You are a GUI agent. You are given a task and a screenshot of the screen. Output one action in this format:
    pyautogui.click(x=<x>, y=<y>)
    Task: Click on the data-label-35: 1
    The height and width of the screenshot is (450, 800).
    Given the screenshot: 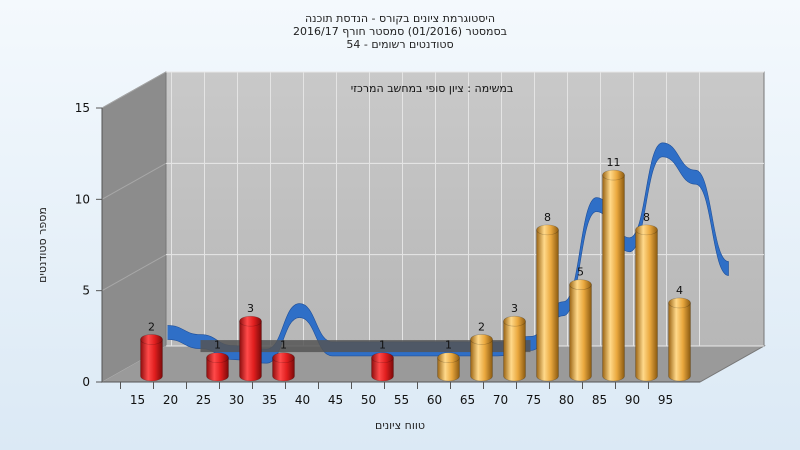 What is the action you would take?
    pyautogui.click(x=283, y=345)
    